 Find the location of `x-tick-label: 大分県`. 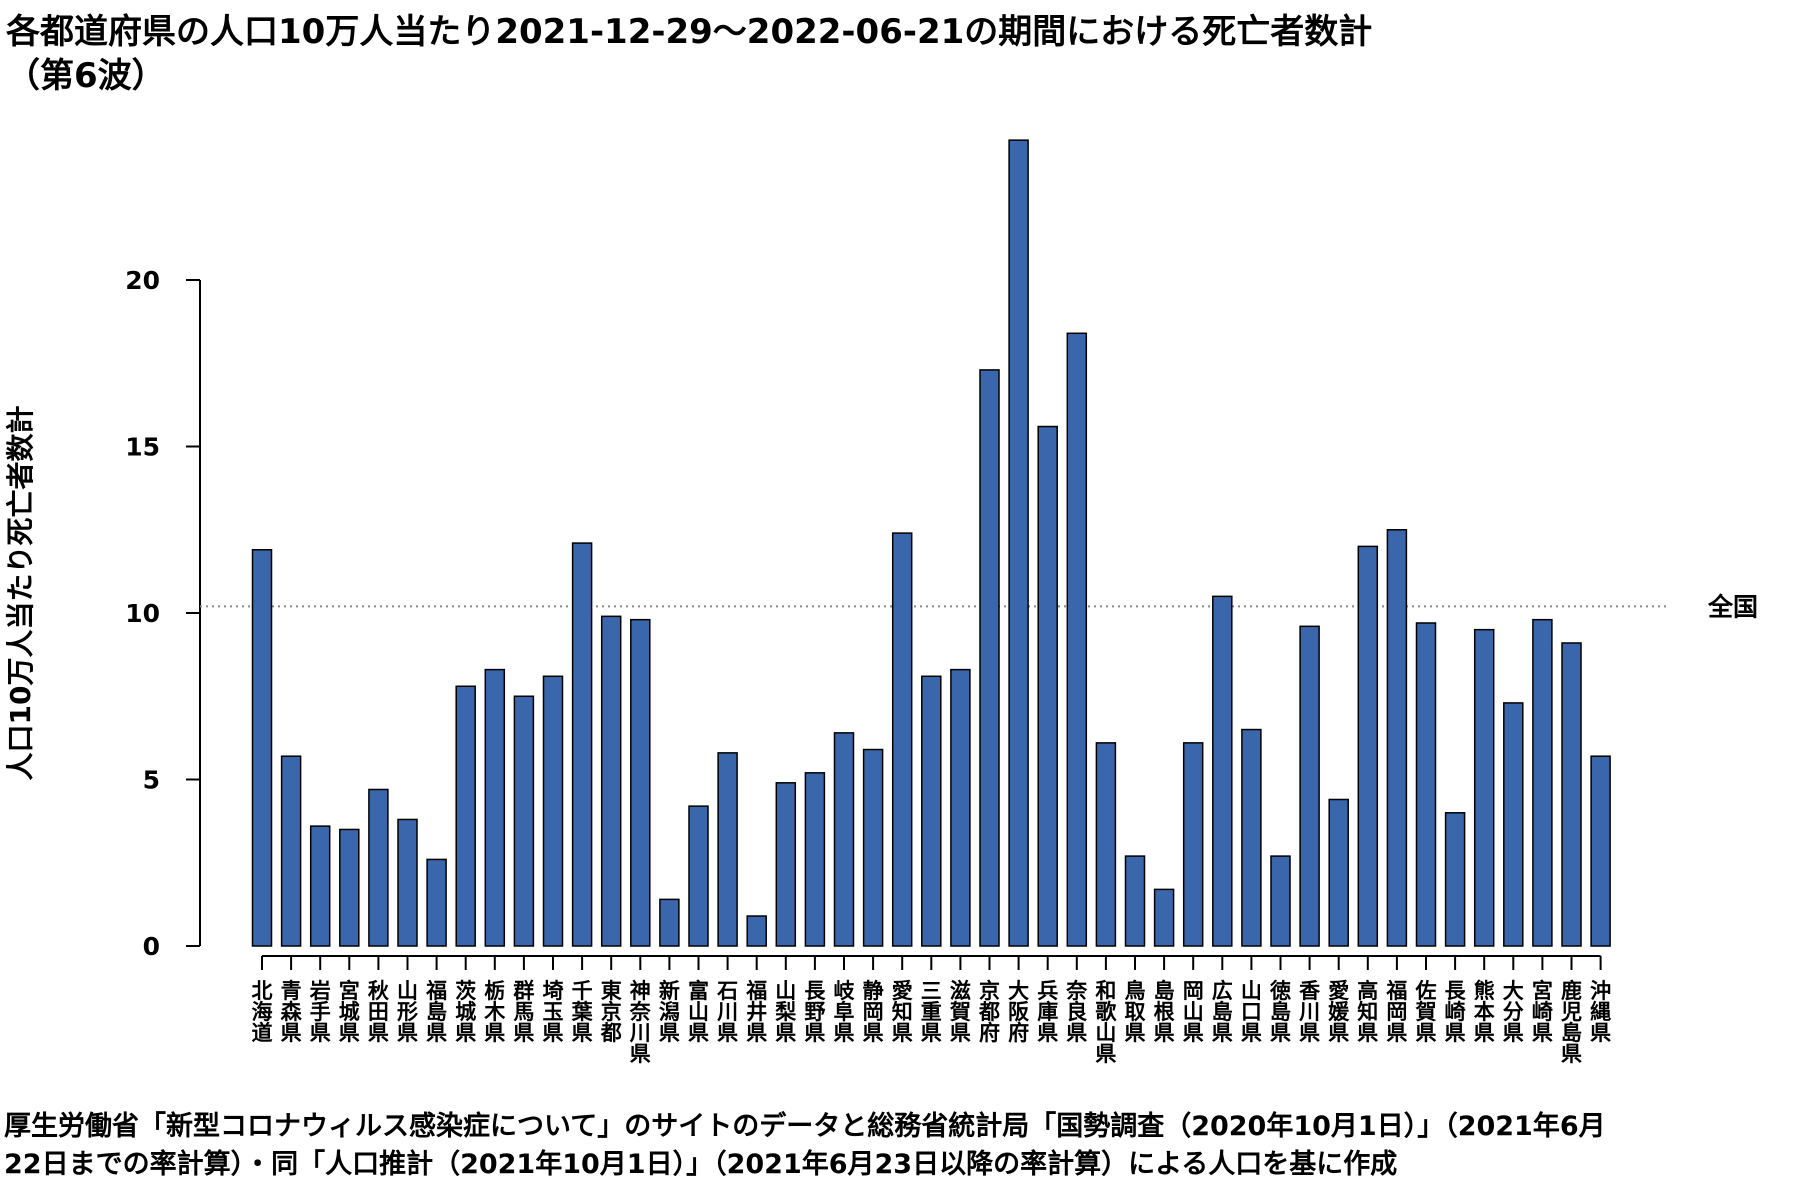

x-tick-label: 大分県 is located at coordinates (1513, 1012).